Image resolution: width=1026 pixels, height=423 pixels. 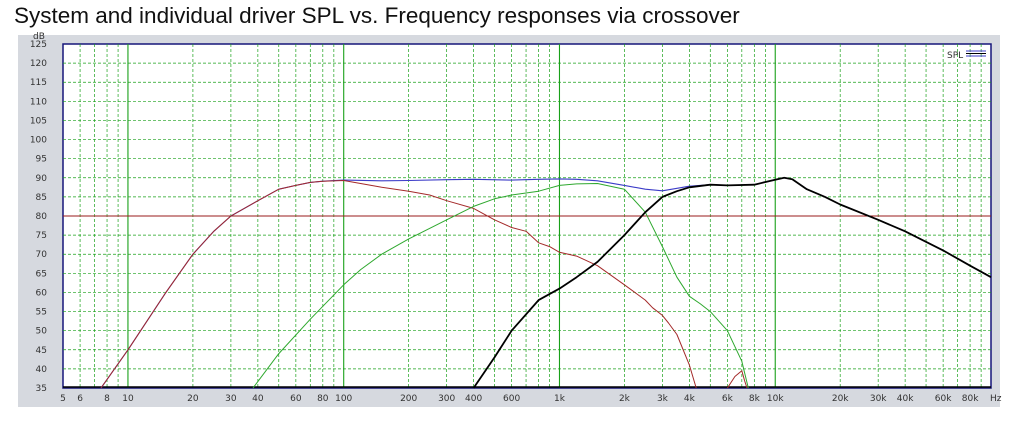 I want to click on y-unit-label: dB, so click(x=39, y=37).